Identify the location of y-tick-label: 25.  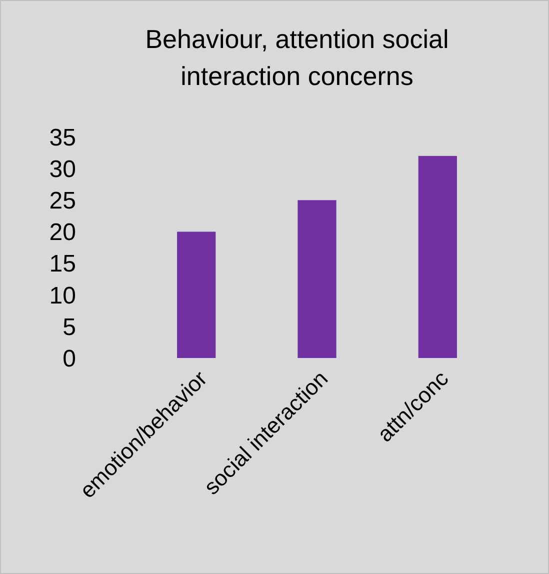
(62, 201).